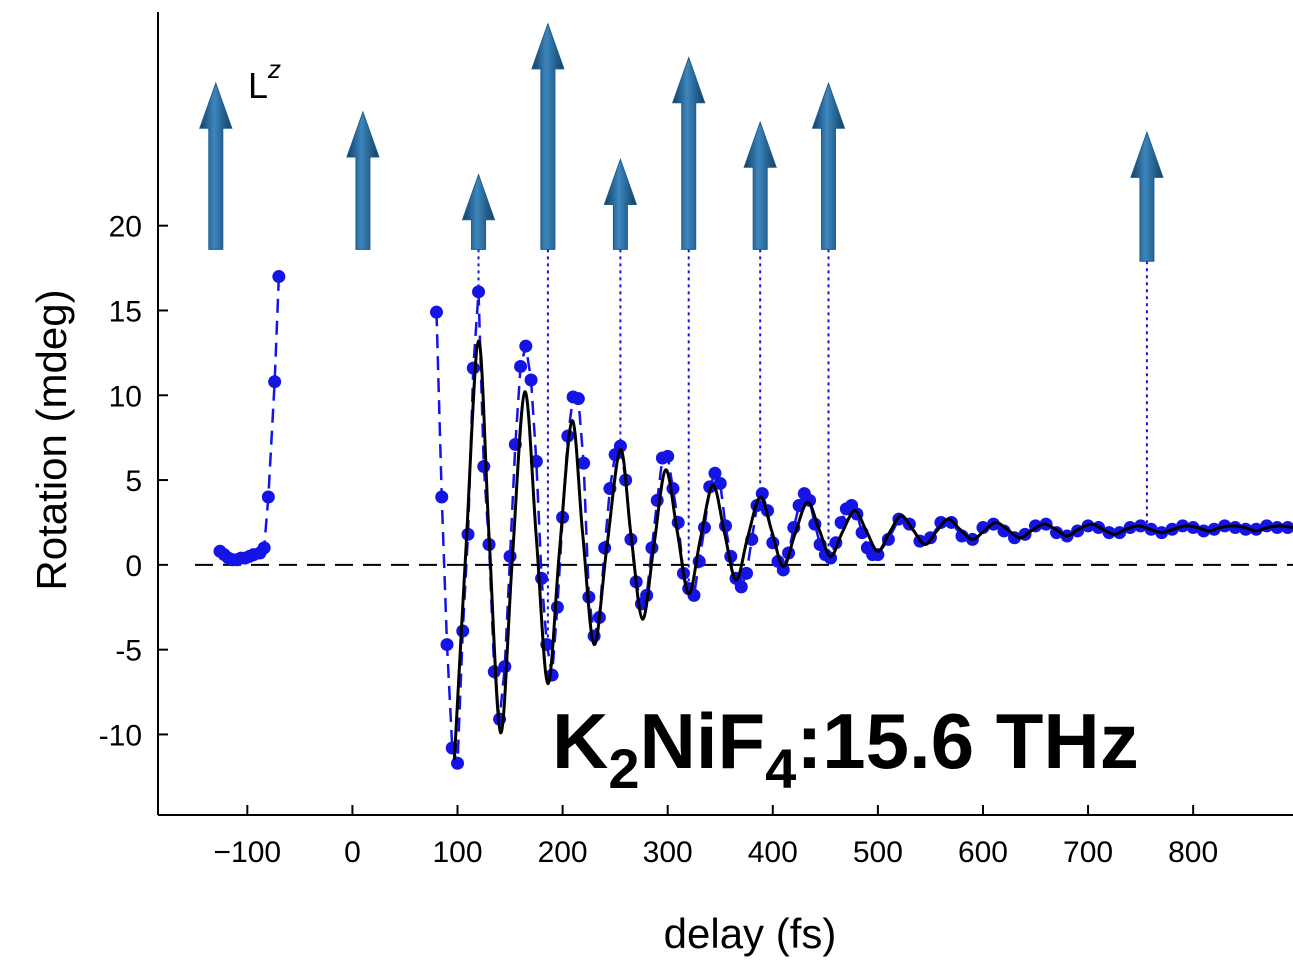 The height and width of the screenshot is (960, 1293). Describe the element at coordinates (563, 852) in the screenshot. I see `x-tick-label: 200` at that location.